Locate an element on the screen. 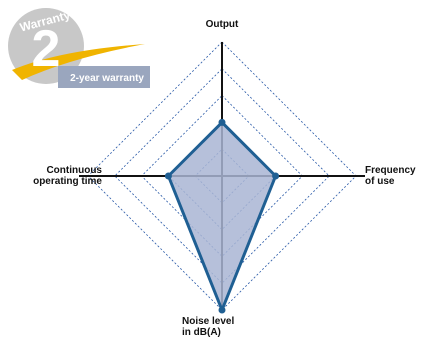 This screenshot has width=444, height=339. warranty-banner is located at coordinates (104, 77).